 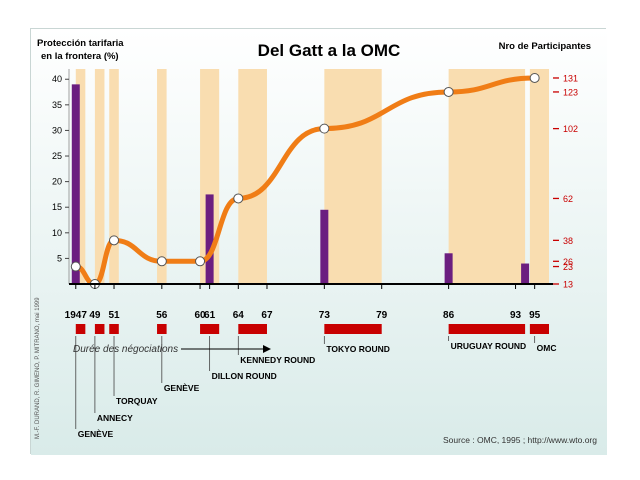 I want to click on left-axis-title-line-1: Protección tarifaria, so click(x=80, y=43).